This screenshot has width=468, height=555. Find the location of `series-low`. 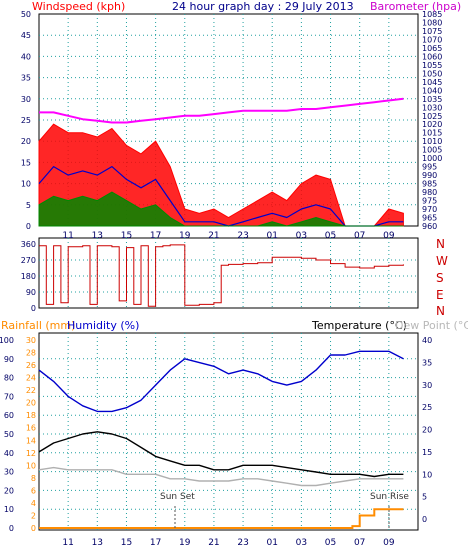

series-low is located at coordinates (221, 209).